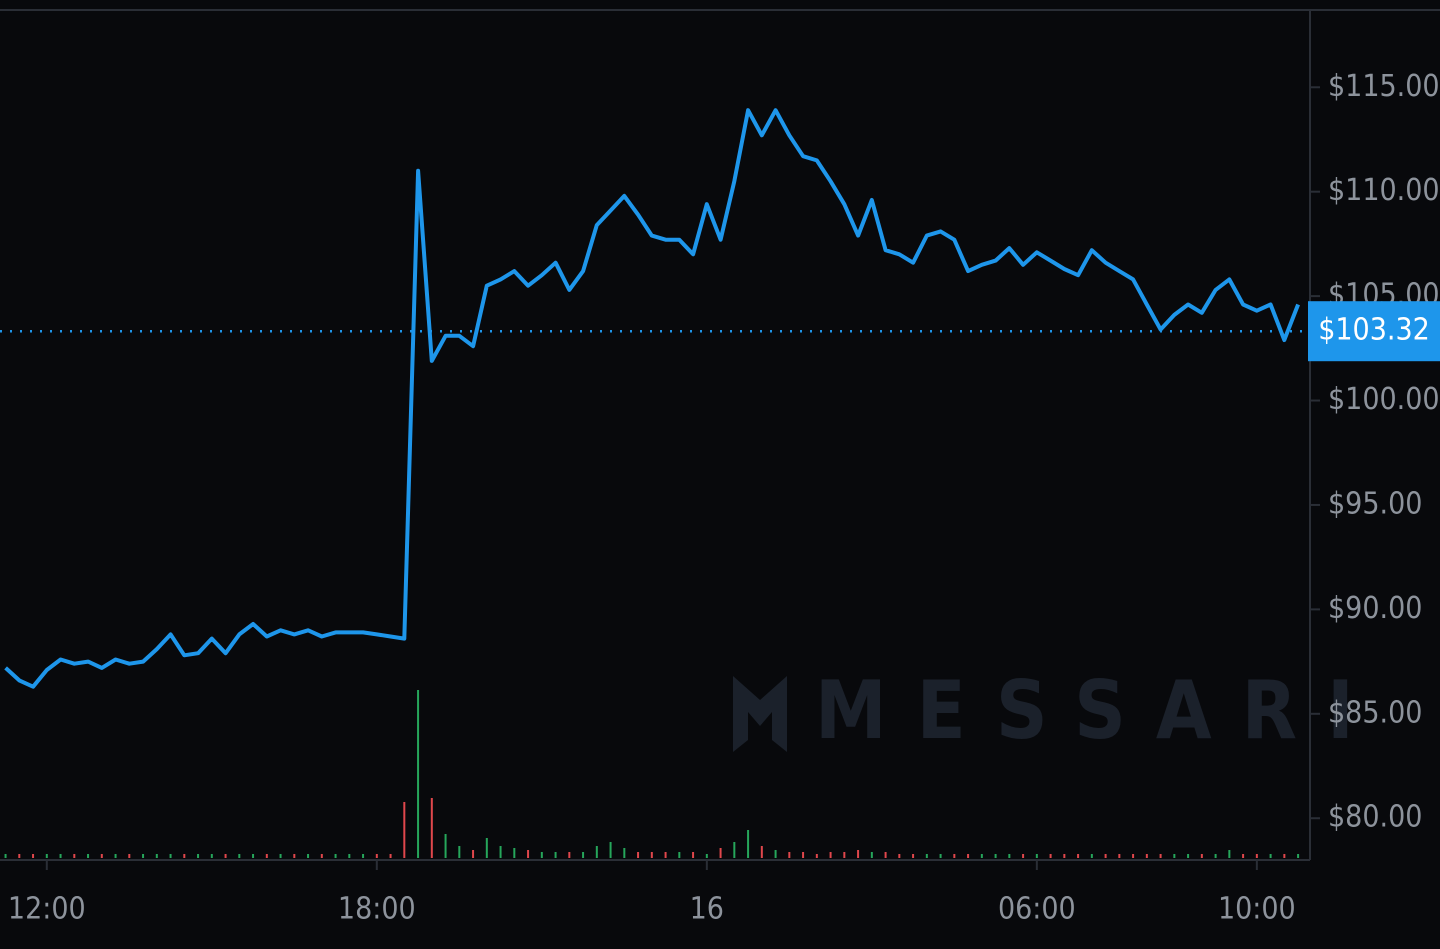  Describe the element at coordinates (1384, 86) in the screenshot. I see `y-tick-label: $115.00` at that location.